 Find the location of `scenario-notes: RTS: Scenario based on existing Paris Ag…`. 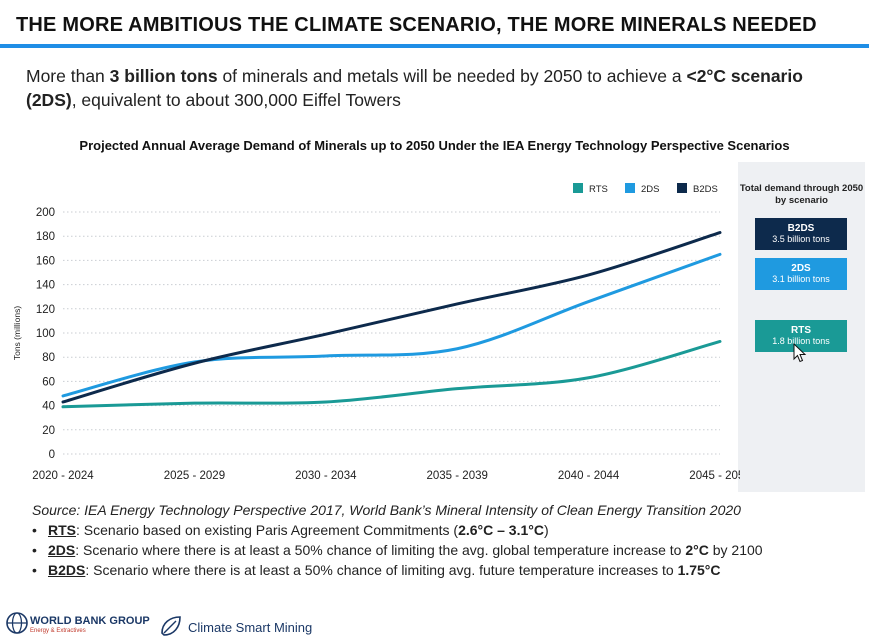

scenario-notes: RTS: Scenario based on existing Paris Ag… is located at coordinates (397, 550).